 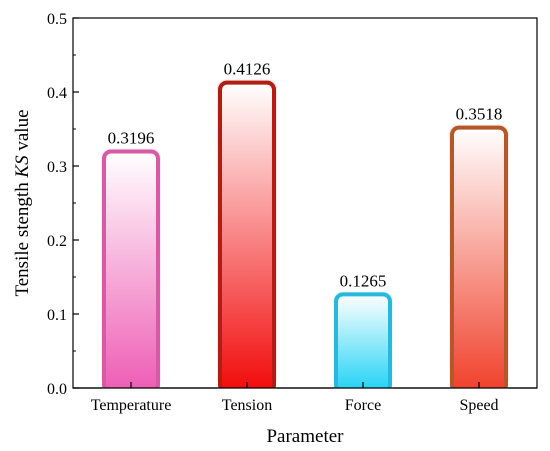 I want to click on y-axis-label-prefix: Tensile stength, so click(x=22, y=237).